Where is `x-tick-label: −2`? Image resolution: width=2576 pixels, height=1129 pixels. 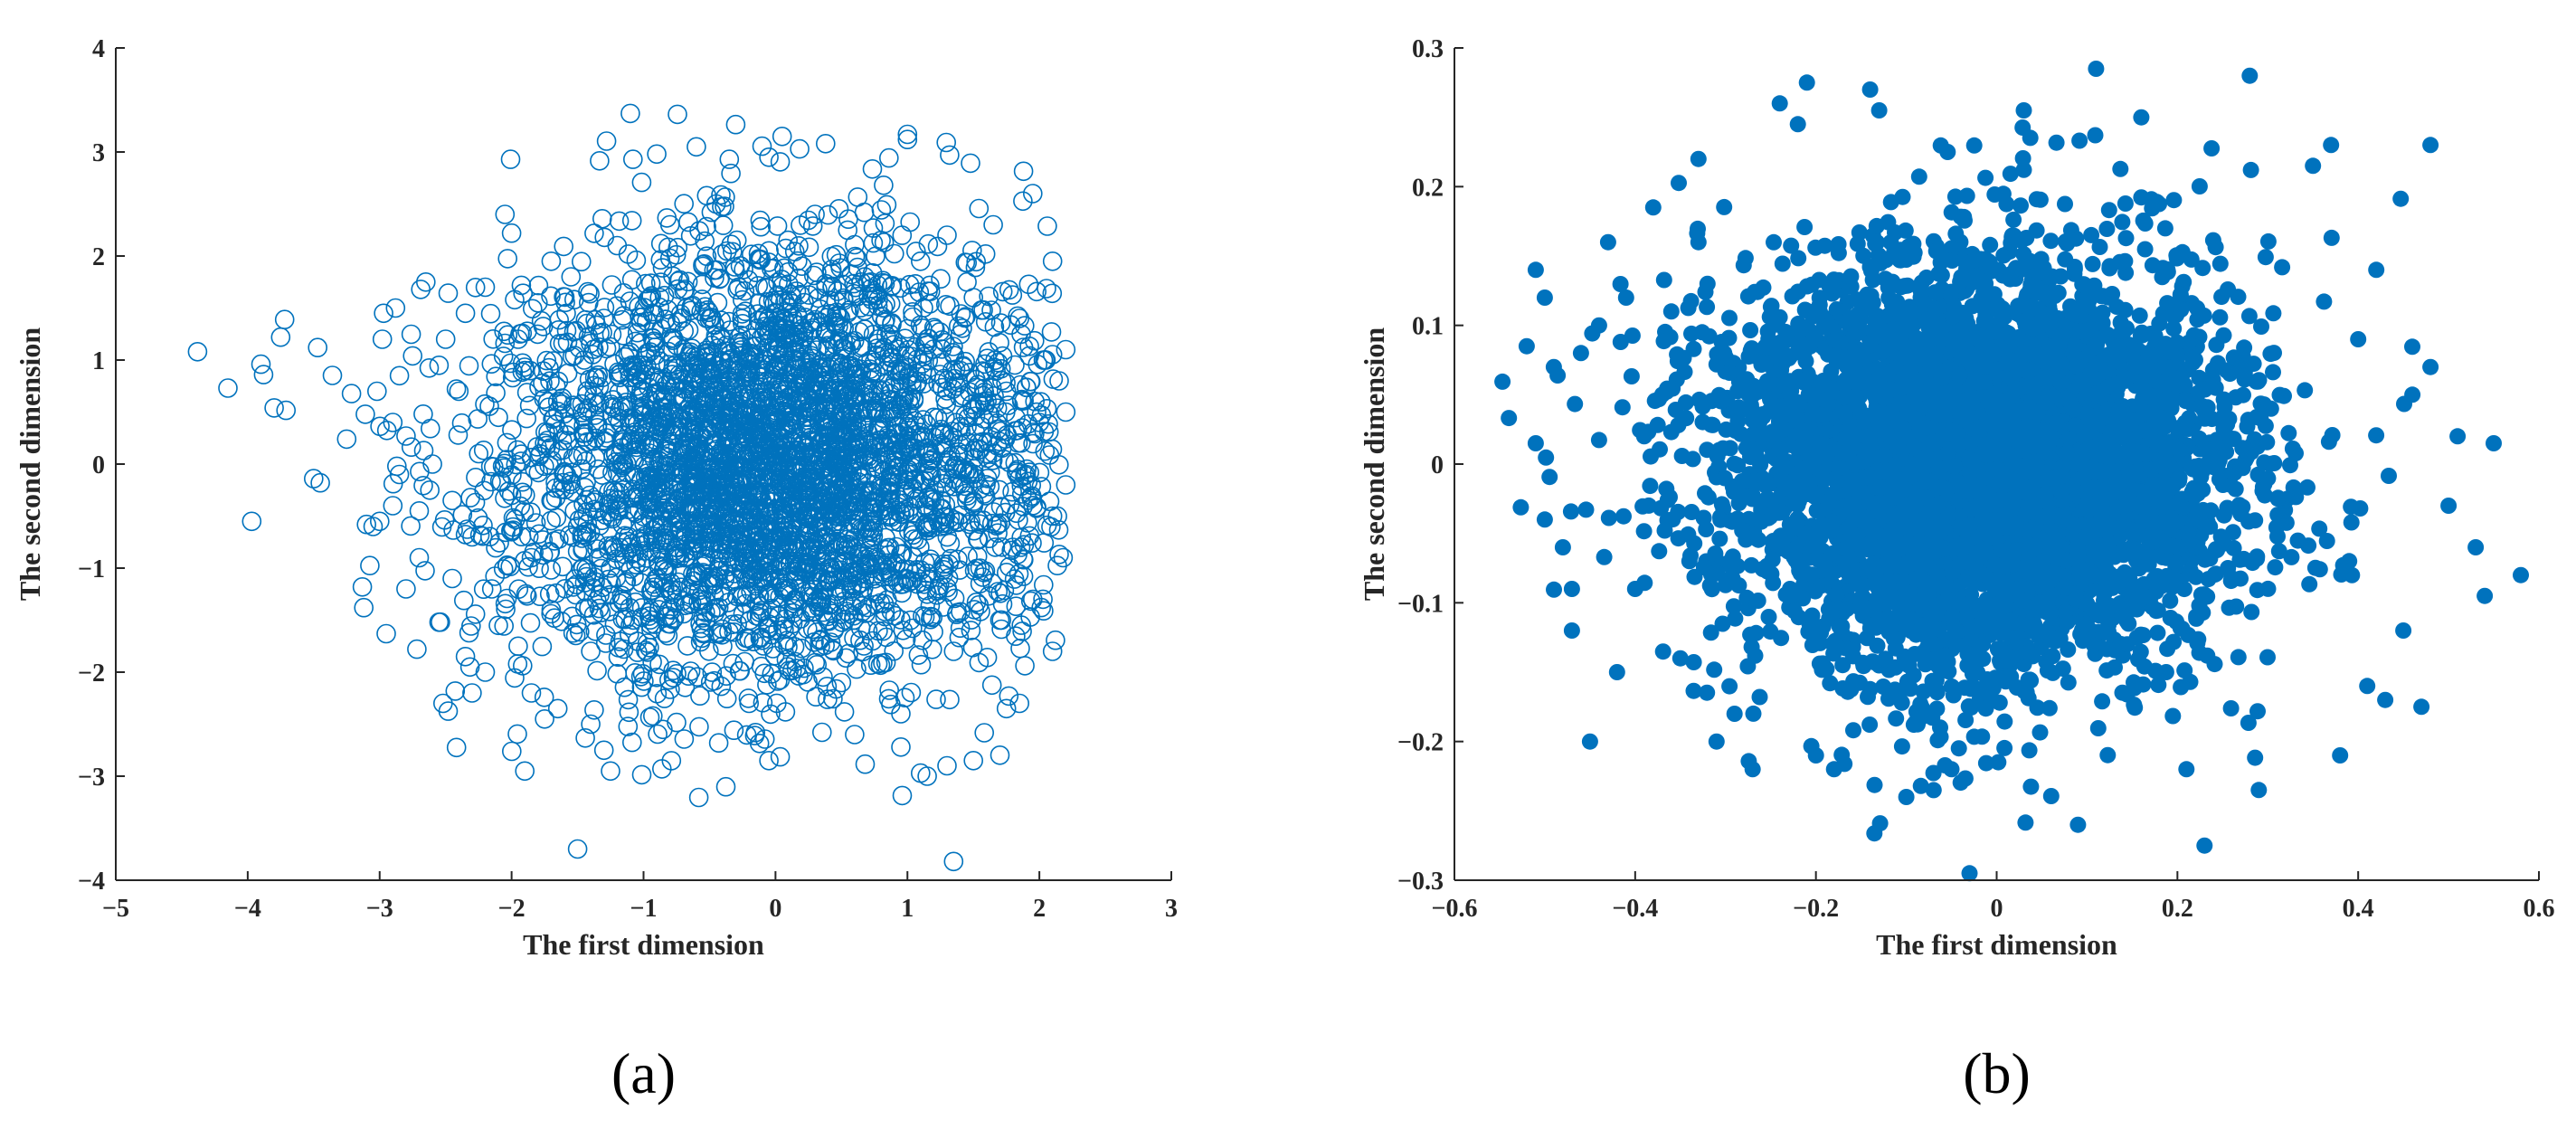 x-tick-label: −2 is located at coordinates (512, 909).